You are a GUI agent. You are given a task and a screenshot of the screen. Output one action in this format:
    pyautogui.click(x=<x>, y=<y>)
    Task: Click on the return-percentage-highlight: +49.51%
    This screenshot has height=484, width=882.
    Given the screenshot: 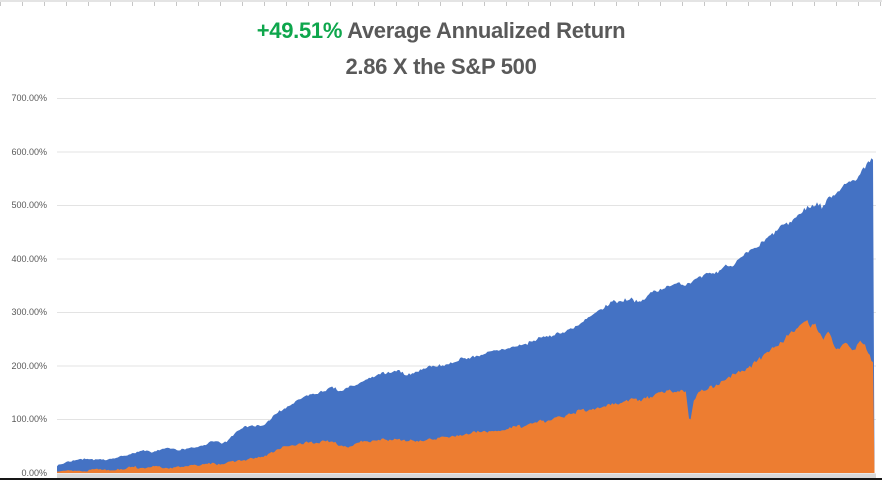 What is the action you would take?
    pyautogui.click(x=299, y=30)
    